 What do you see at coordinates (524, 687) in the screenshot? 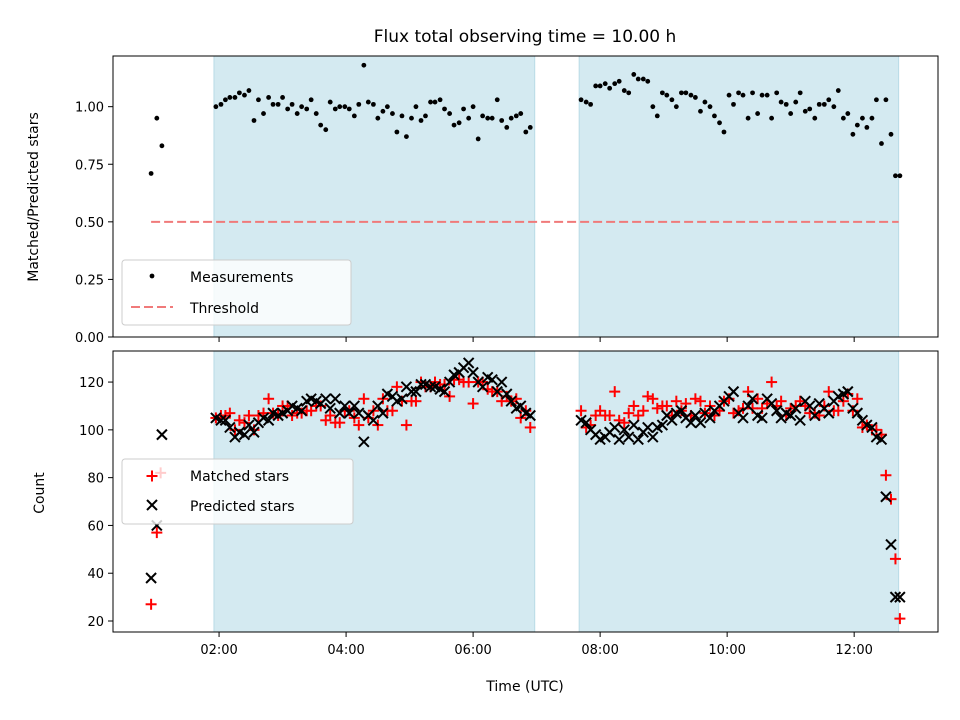
I see `x-axis-title: Time (UTC)` at bounding box center [524, 687].